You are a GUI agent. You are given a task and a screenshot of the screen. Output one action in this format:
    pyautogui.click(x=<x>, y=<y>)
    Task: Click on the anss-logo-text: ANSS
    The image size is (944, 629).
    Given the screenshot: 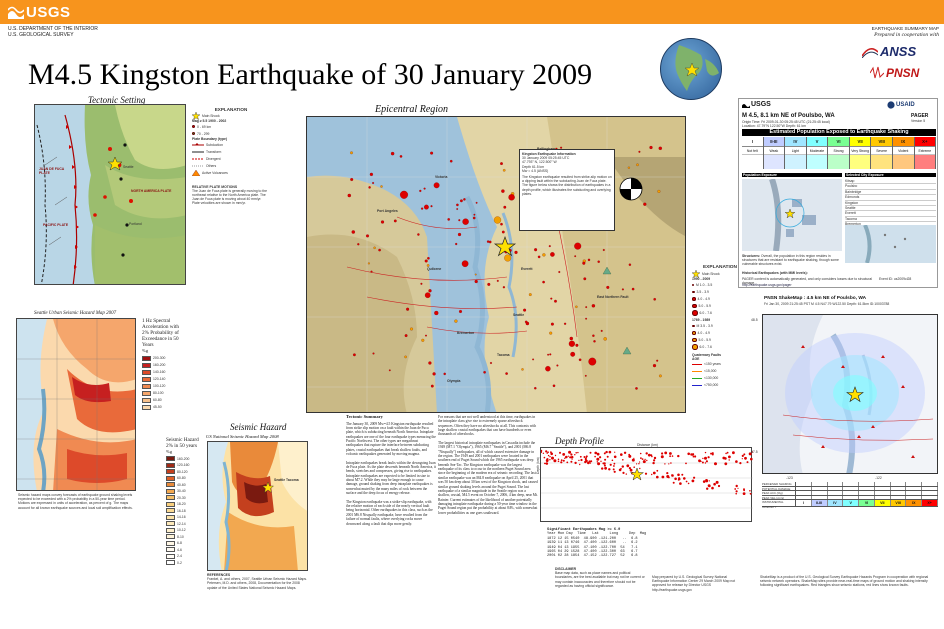 What is the action you would take?
    pyautogui.click(x=898, y=51)
    